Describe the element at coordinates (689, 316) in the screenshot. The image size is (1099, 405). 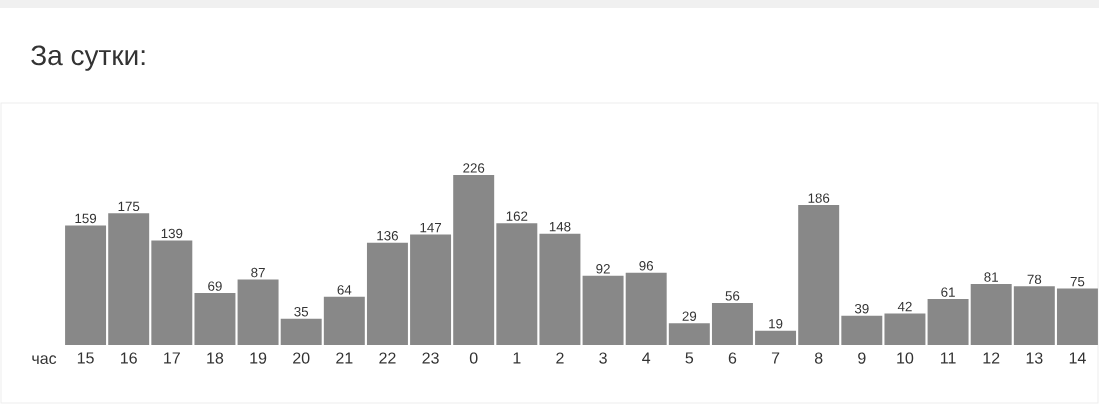
I see `data-label: 29` at that location.